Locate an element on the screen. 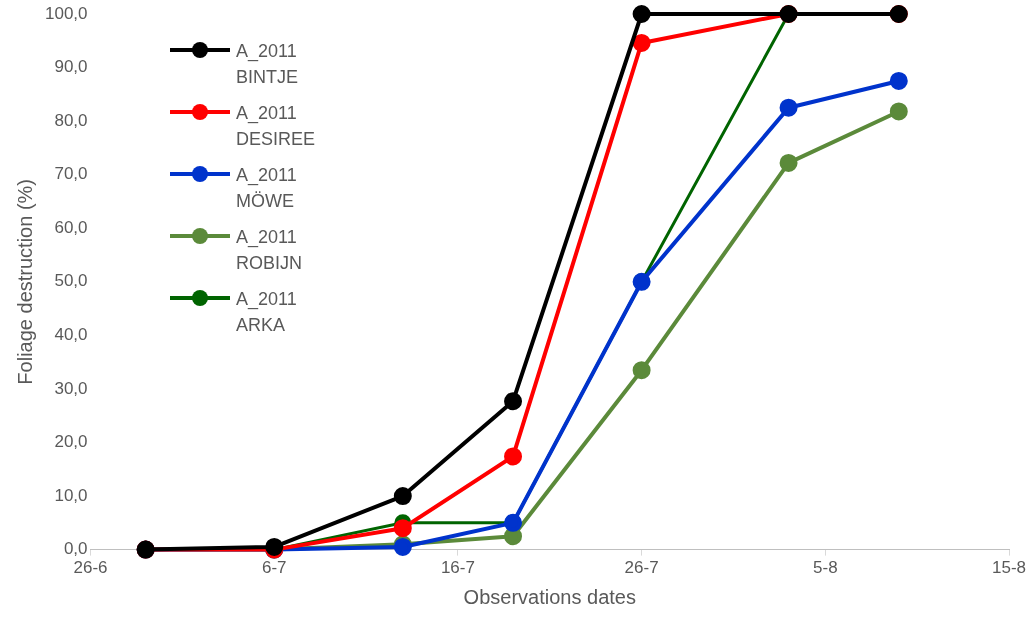 The image size is (1034, 619). y-tick-label: 90,0 is located at coordinates (71, 67).